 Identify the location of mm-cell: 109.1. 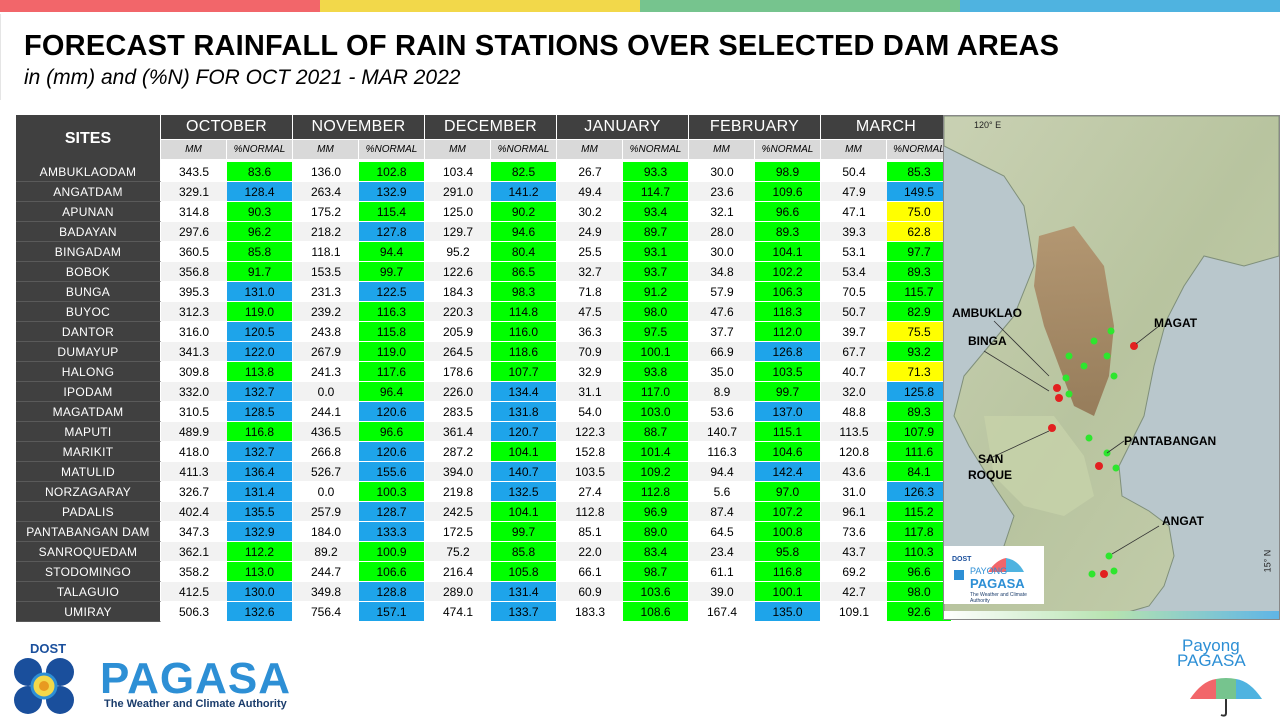
(854, 612).